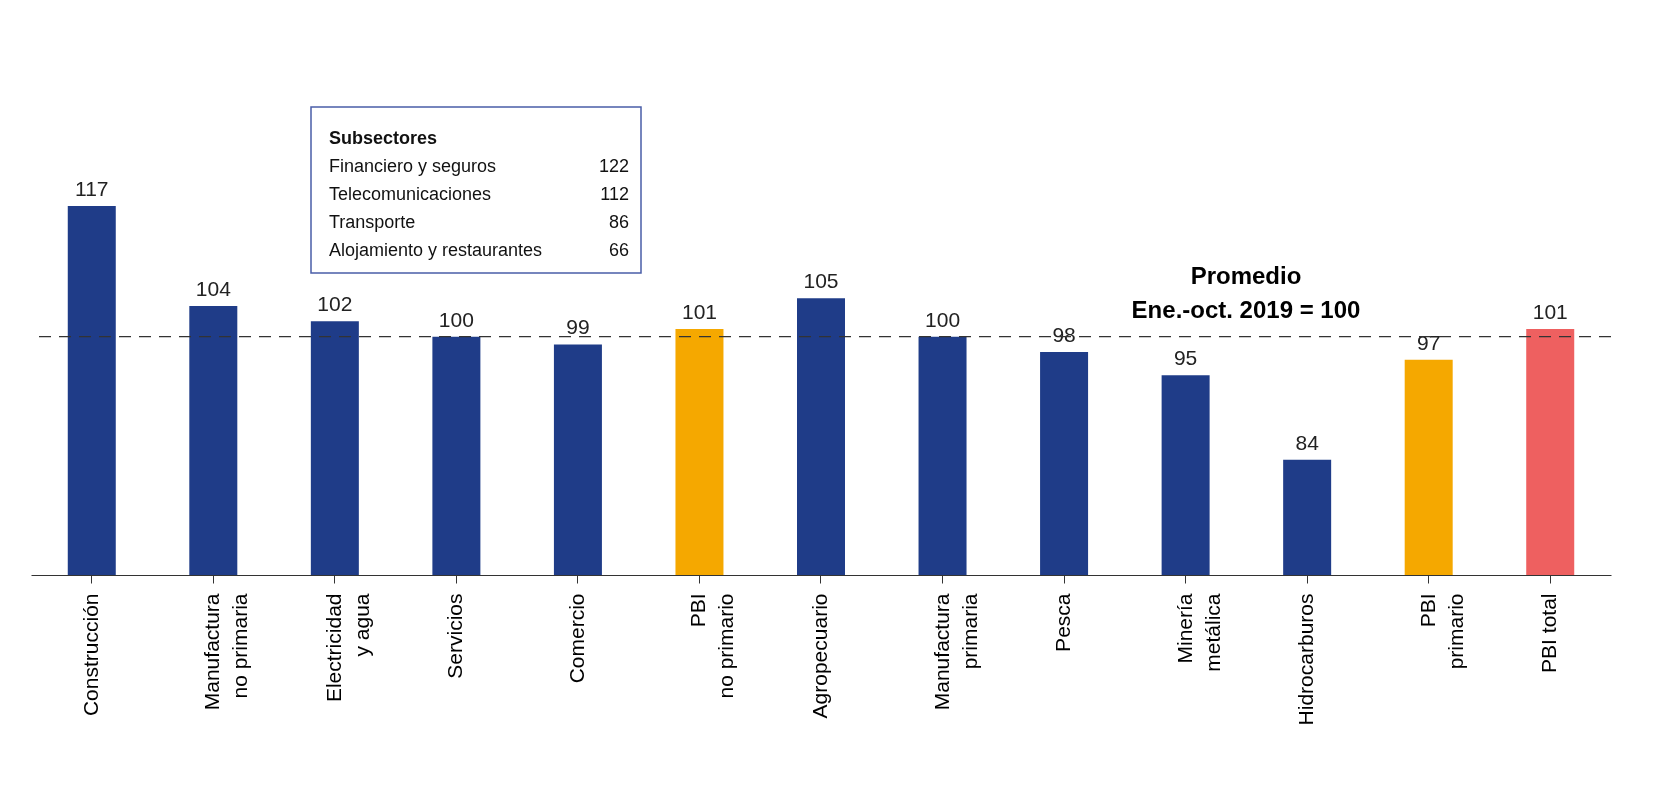  Describe the element at coordinates (479, 166) in the screenshot. I see `text: Financiero y seguros 122` at that location.